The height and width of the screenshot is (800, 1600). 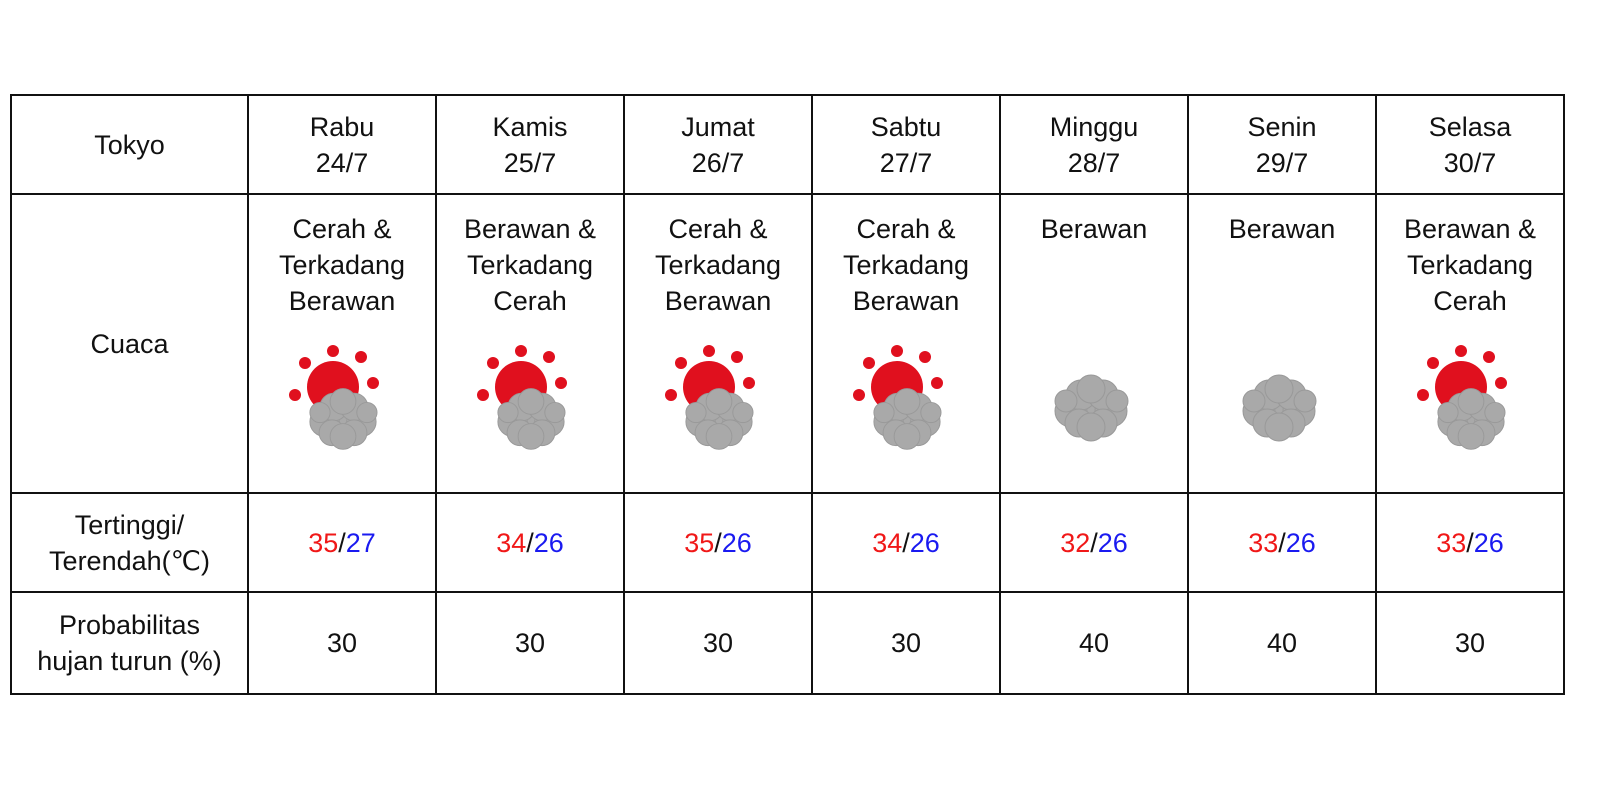 What do you see at coordinates (511, 542) in the screenshot?
I see `high-temp: 34` at bounding box center [511, 542].